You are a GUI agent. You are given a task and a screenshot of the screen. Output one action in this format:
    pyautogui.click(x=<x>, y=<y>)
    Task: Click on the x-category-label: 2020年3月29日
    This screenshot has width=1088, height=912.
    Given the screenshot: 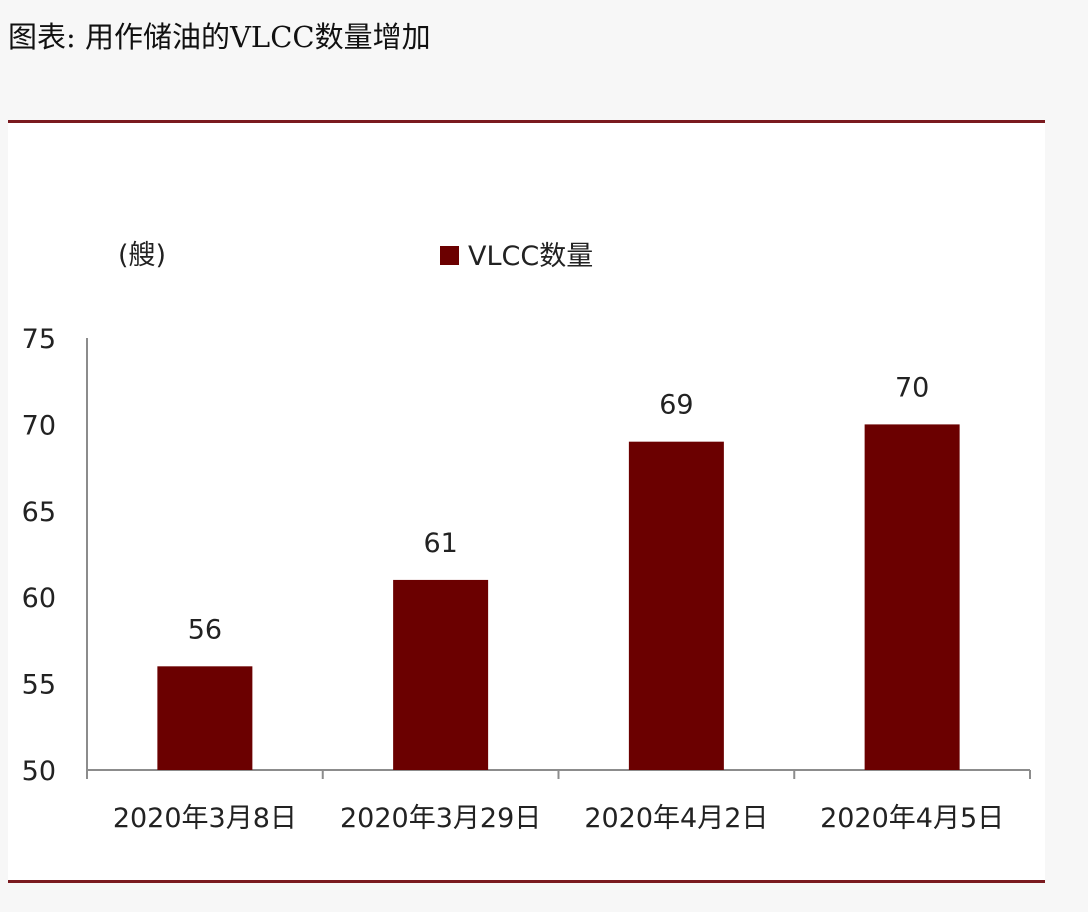 What is the action you would take?
    pyautogui.click(x=440, y=818)
    